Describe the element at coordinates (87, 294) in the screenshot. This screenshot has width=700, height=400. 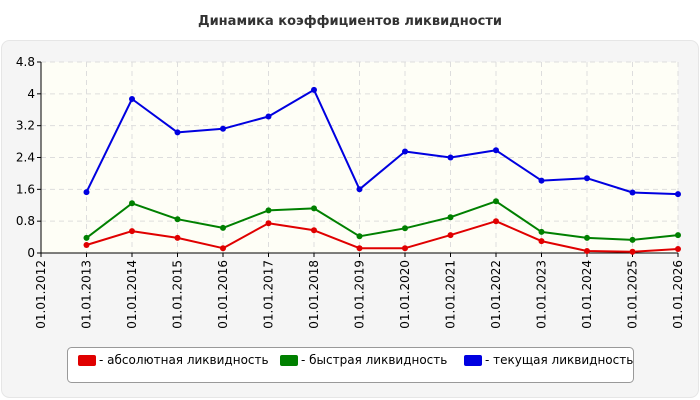
I see `x-tick-label: 01.01.2013` at that location.